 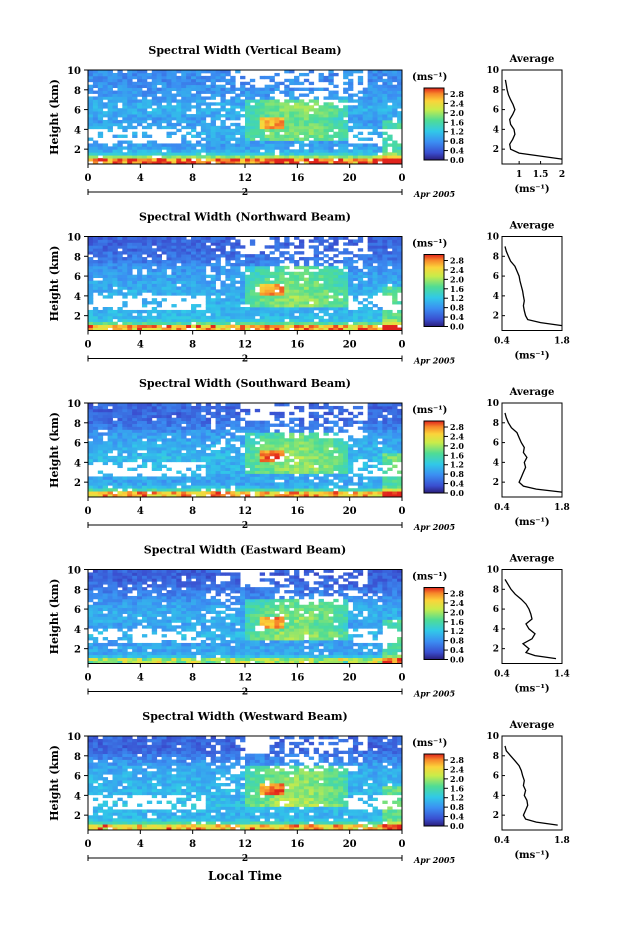 I want to click on average-y-tick-label: 4, so click(x=496, y=297).